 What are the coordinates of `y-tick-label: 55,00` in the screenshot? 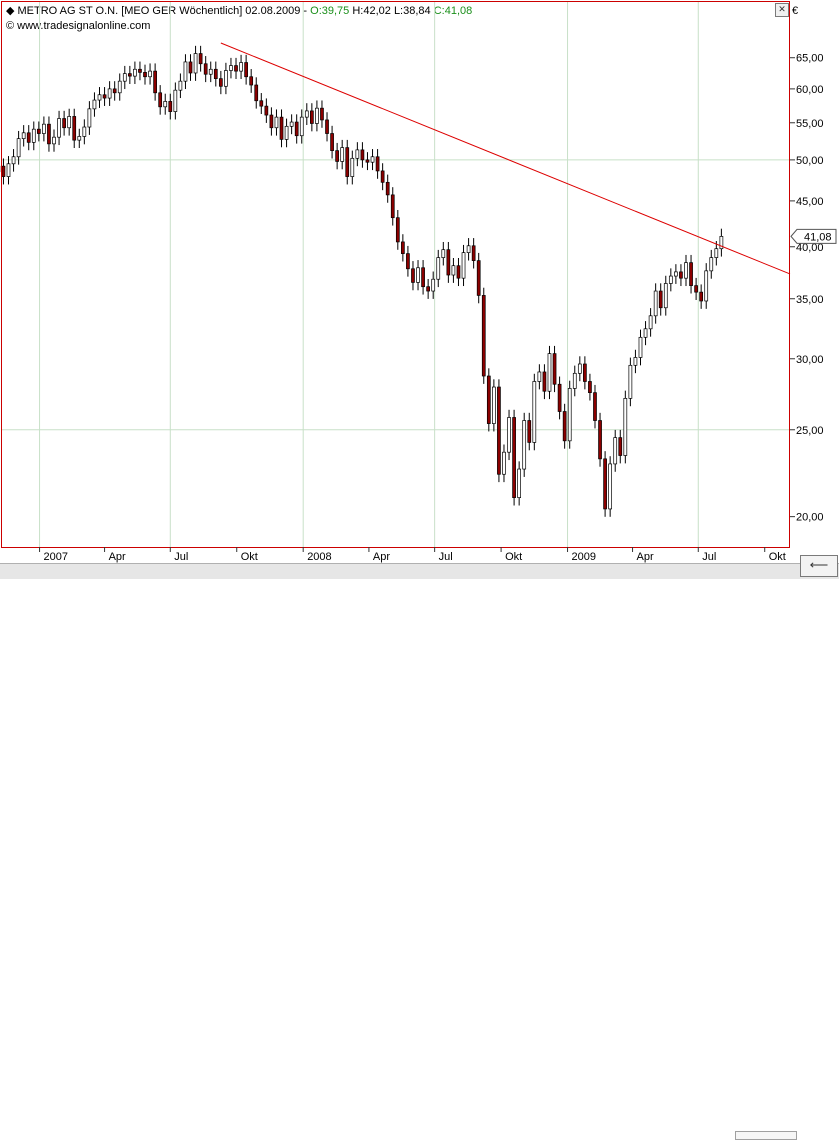 It's located at (810, 124).